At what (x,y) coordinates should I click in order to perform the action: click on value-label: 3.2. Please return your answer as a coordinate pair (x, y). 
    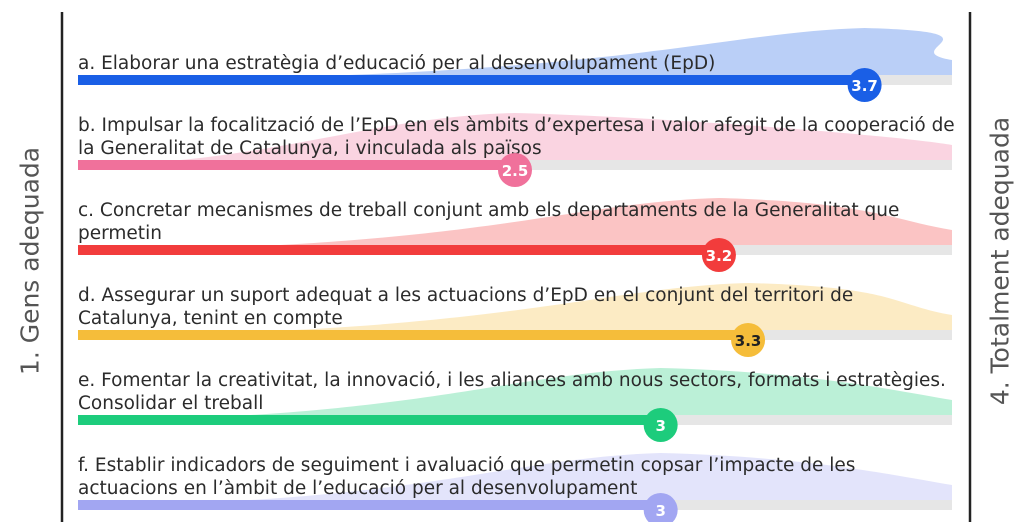
    Looking at the image, I should click on (719, 256).